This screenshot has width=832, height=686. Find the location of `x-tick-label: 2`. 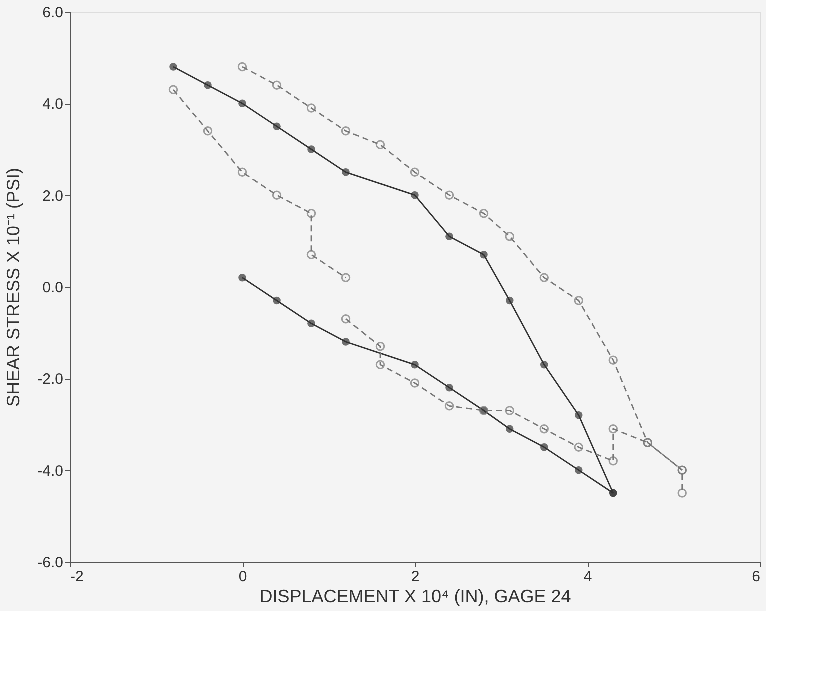

x-tick-label: 2 is located at coordinates (415, 577).